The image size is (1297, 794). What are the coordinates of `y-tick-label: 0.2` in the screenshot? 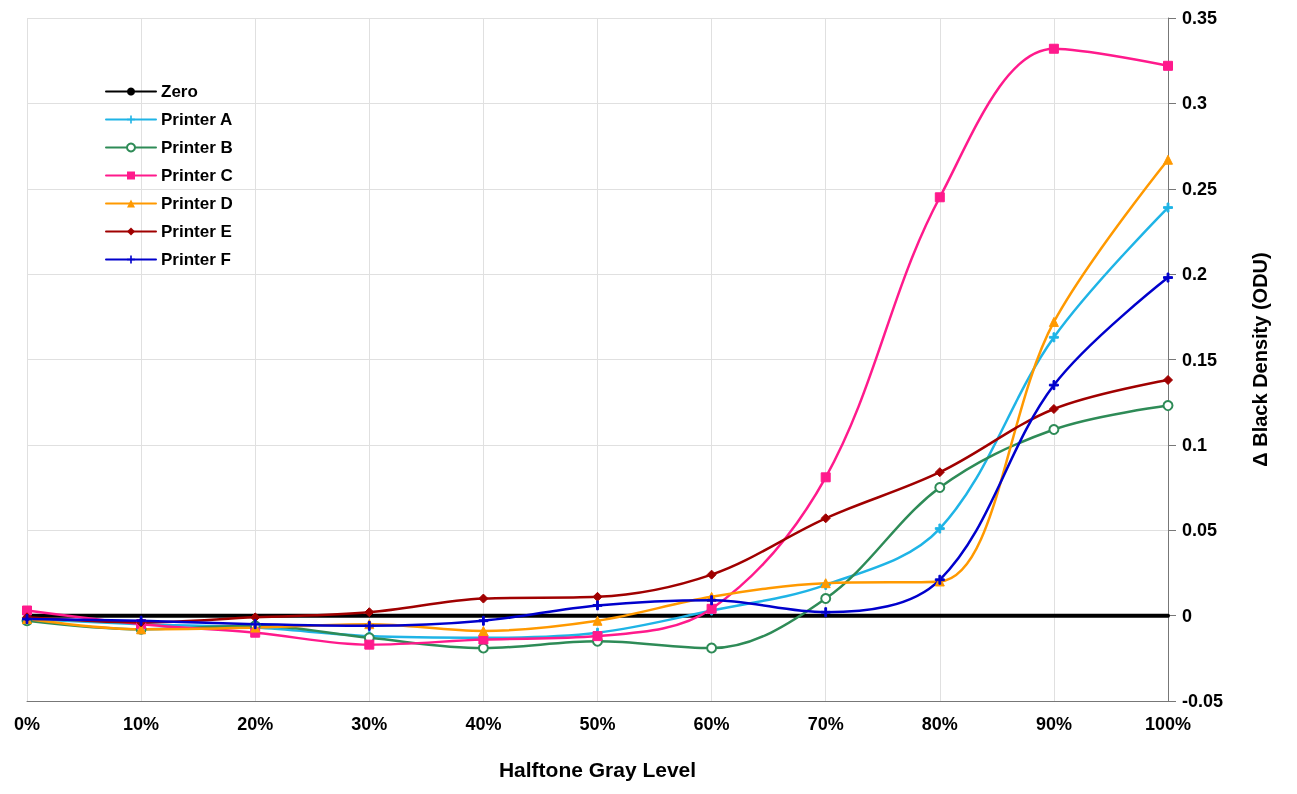 It's located at (1195, 274).